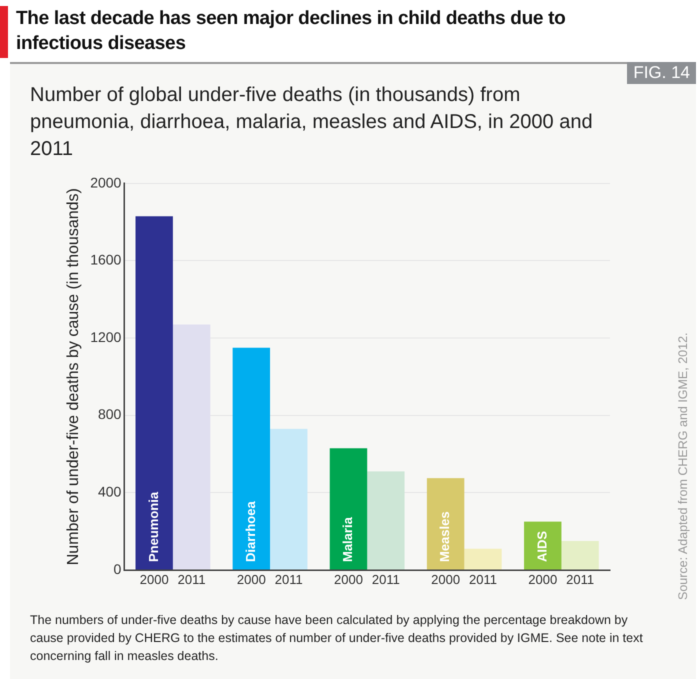 This screenshot has height=679, width=698. Describe the element at coordinates (118, 568) in the screenshot. I see `y-tick-label: 0` at that location.